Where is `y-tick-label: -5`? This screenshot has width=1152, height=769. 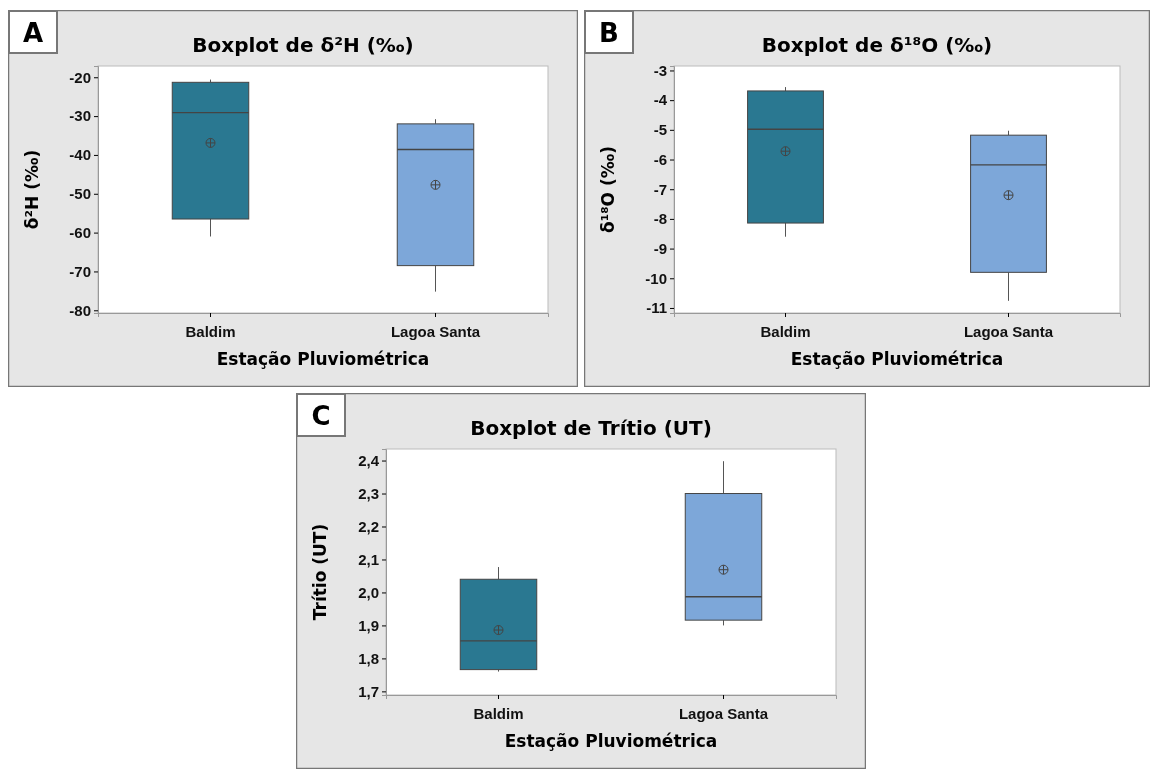
y-tick-label: -5 is located at coordinates (660, 130).